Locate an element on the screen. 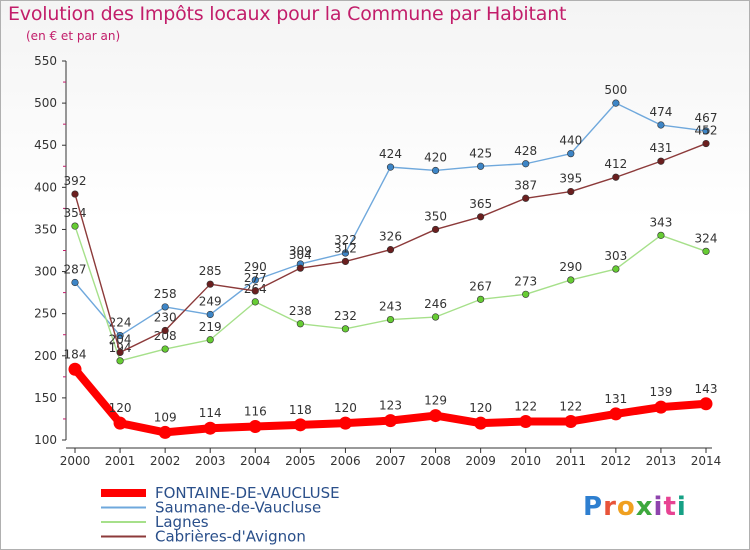 This screenshot has height=550, width=750. data-label-cabrieres-d-avignon: 312 is located at coordinates (345, 248).